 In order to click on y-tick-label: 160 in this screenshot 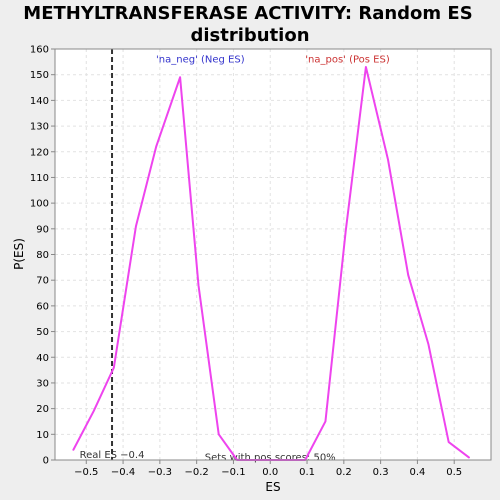, I will do `click(39, 50)`.